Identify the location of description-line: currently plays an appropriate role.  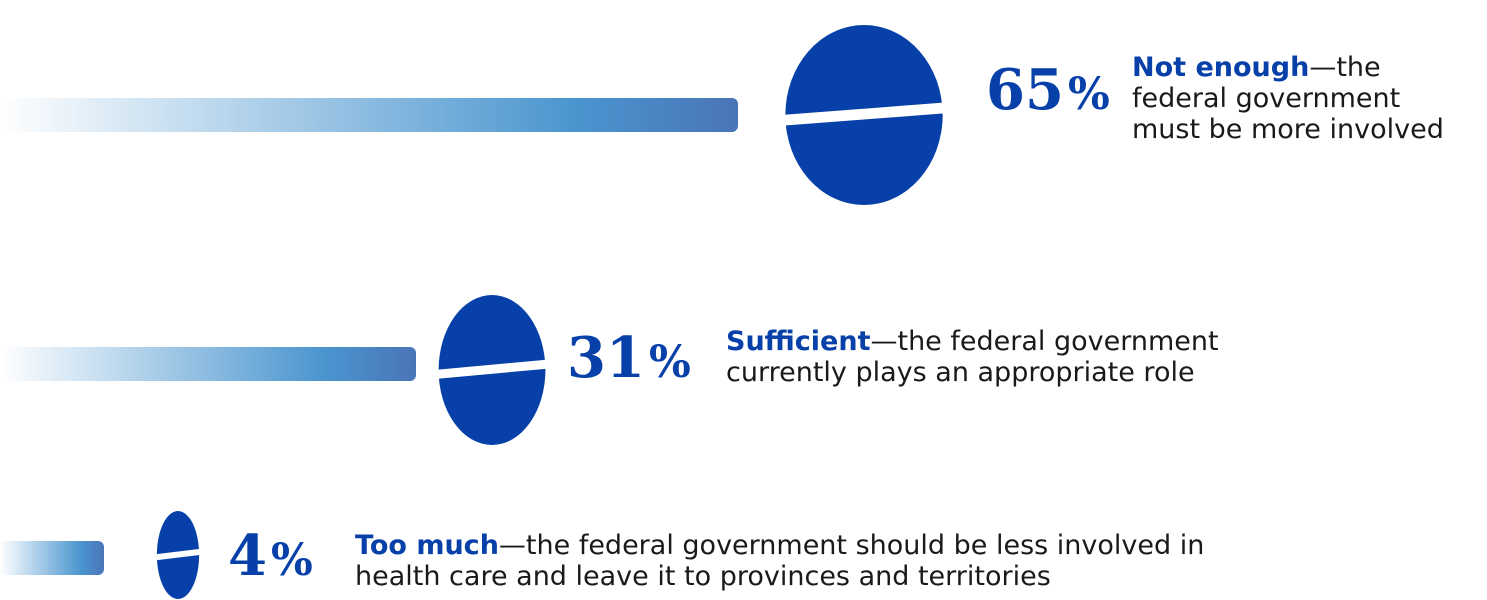
(960, 372).